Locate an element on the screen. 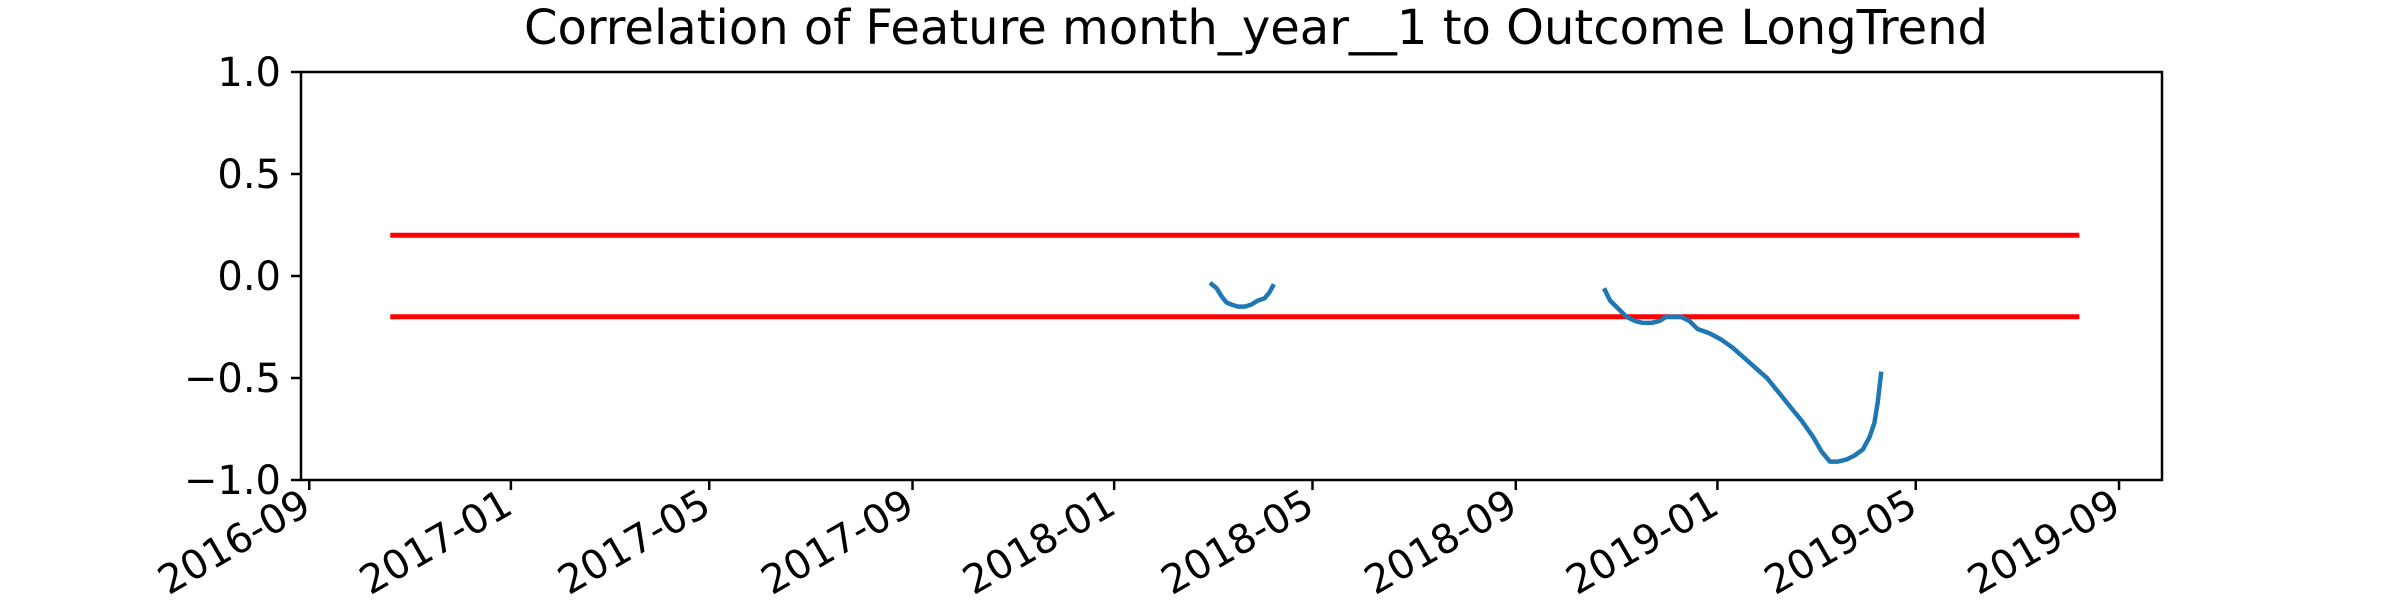 The width and height of the screenshot is (2400, 600). x-tick-label: 2017-01 is located at coordinates (436, 540).